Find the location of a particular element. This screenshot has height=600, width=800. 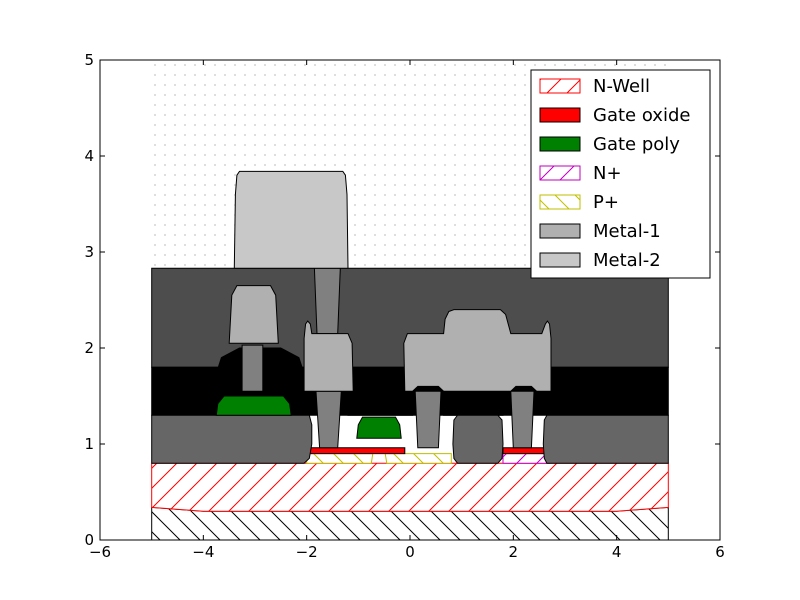

layer-field-oxide-mid is located at coordinates (478, 439).